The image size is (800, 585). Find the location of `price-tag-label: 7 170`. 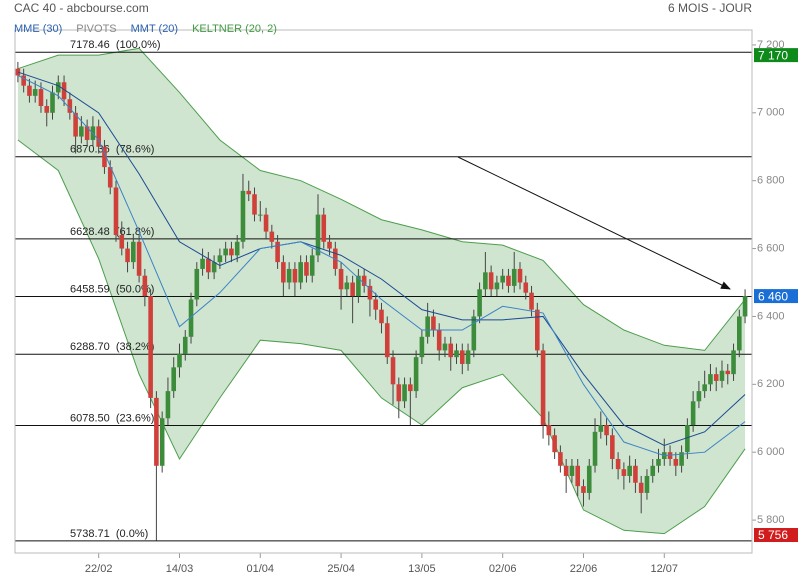

price-tag-label: 7 170 is located at coordinates (773, 55).